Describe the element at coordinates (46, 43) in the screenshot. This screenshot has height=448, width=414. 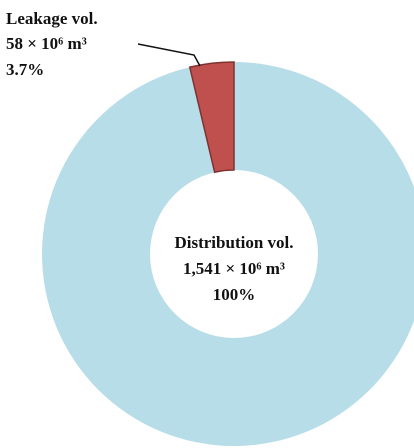
I see `slice-volume: 58 × 10⁶ m³` at that location.